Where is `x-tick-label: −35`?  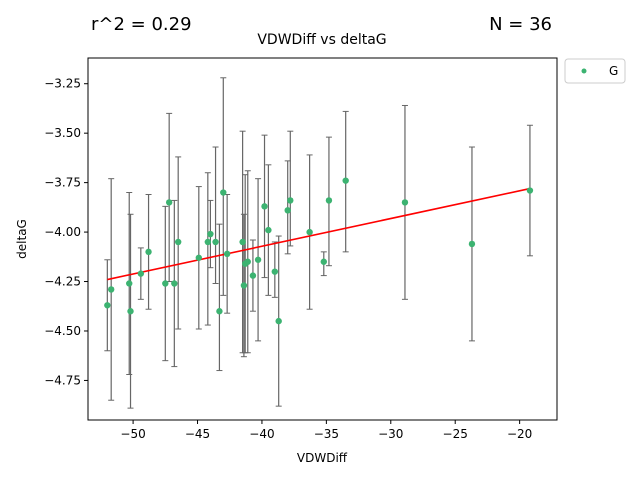
x-tick-label: −35 is located at coordinates (326, 434).